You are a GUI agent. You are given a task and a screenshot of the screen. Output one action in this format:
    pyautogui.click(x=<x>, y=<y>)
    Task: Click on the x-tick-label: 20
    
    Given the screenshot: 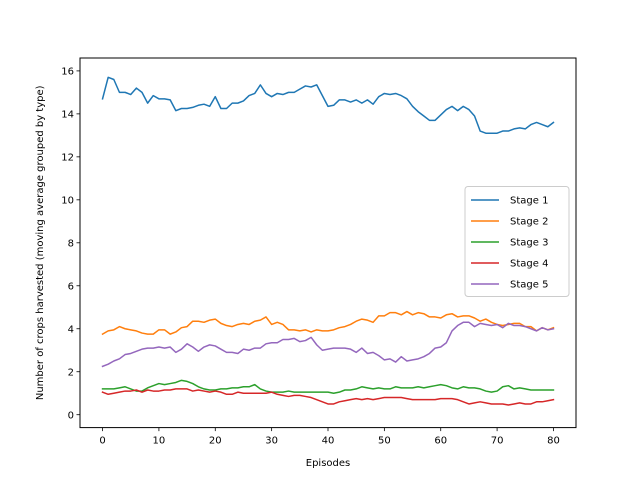 What is the action you would take?
    pyautogui.click(x=215, y=441)
    